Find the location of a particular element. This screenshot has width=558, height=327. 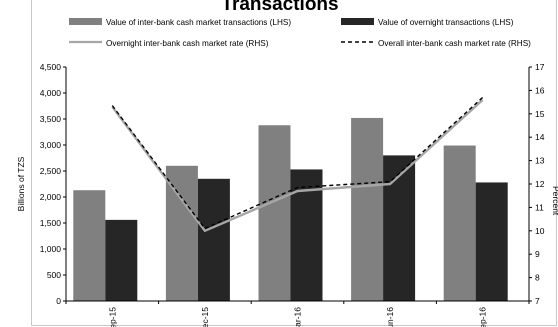

y-tick-label: 1,000 is located at coordinates (51, 249).